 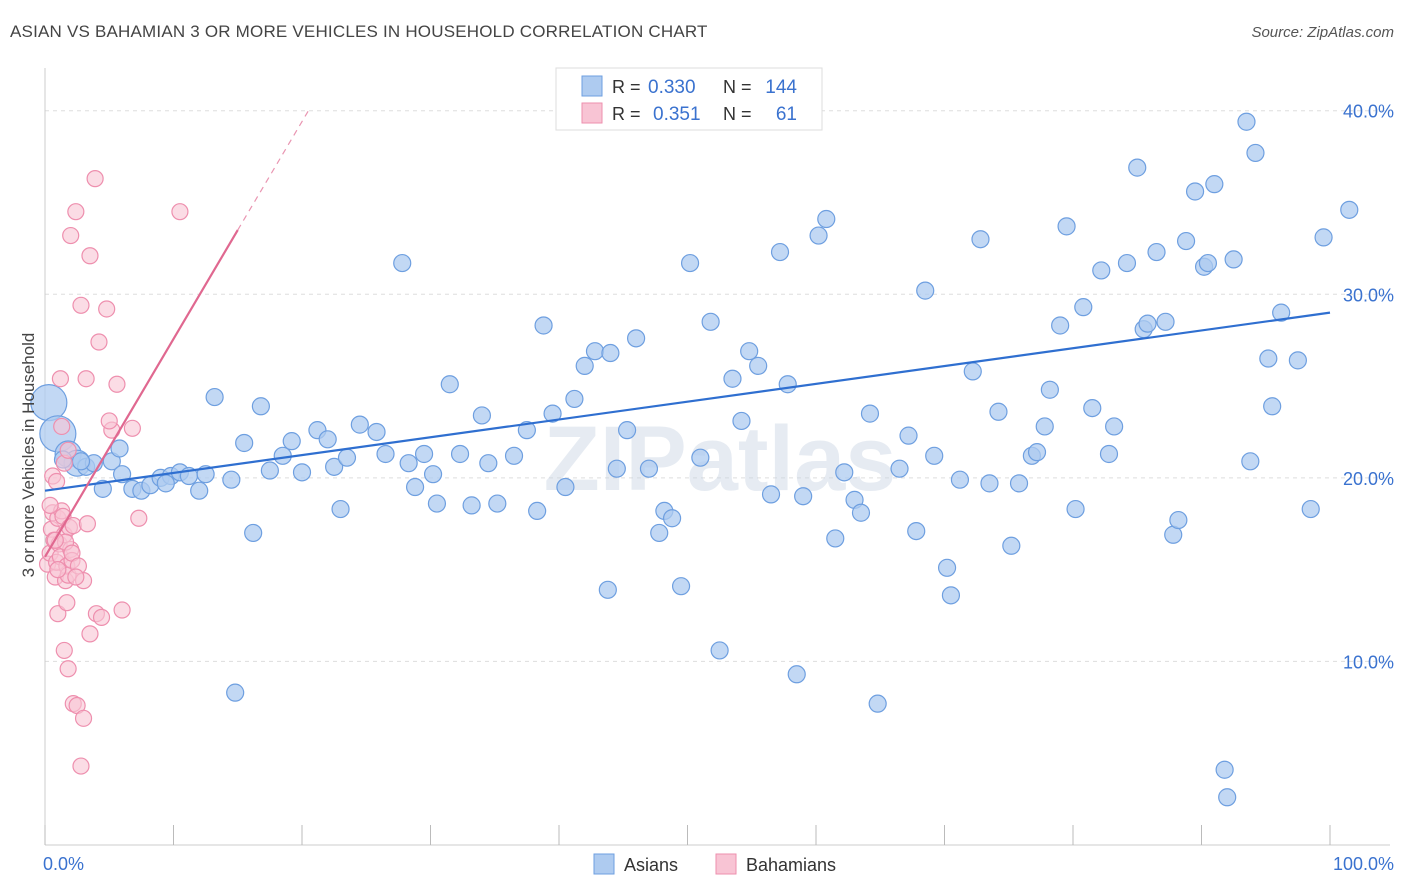 I want to click on y-tick-label: 40.0%, so click(x=1368, y=112).